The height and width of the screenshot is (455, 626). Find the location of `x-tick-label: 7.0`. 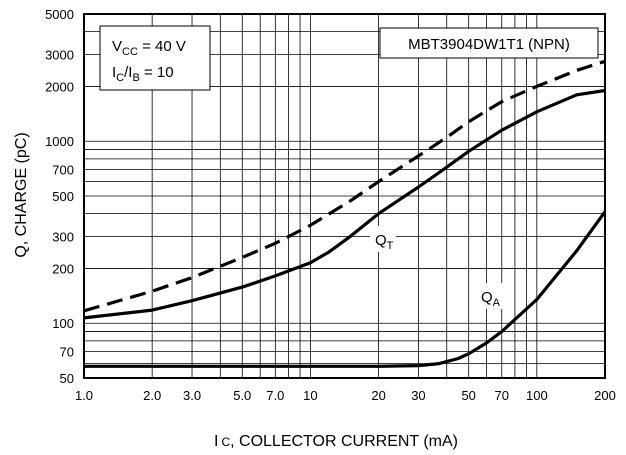

x-tick-label: 7.0 is located at coordinates (275, 395).